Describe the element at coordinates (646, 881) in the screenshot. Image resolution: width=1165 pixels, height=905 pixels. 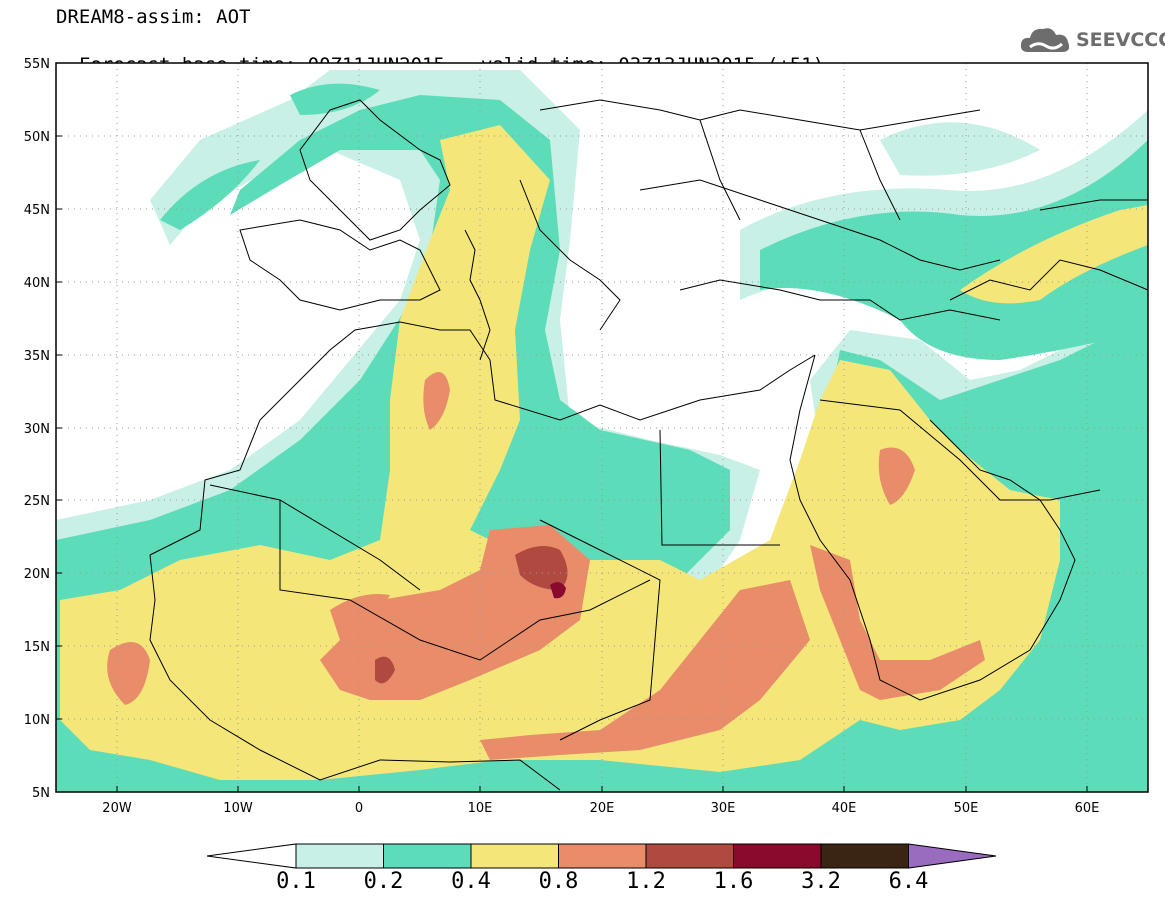
I see `colorbar-label: 1.2` at that location.